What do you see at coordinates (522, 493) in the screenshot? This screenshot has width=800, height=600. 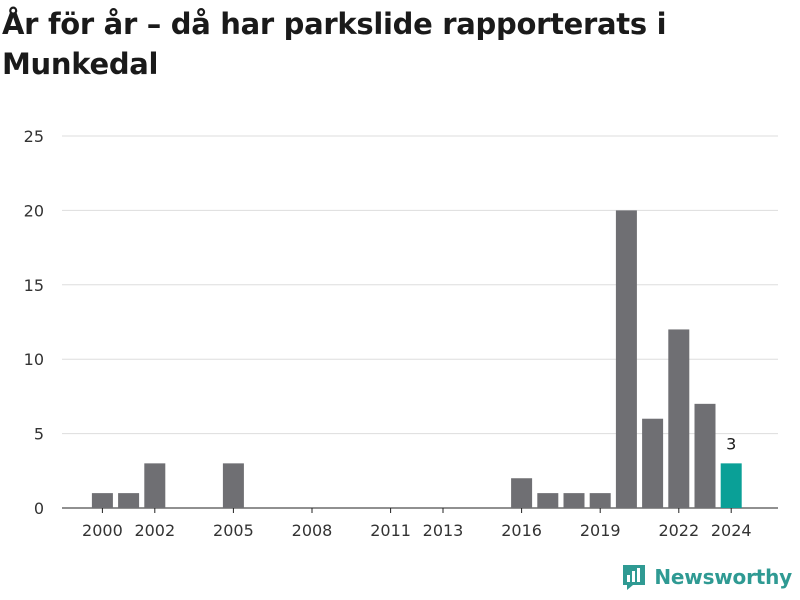 I see `bar-2016` at bounding box center [522, 493].